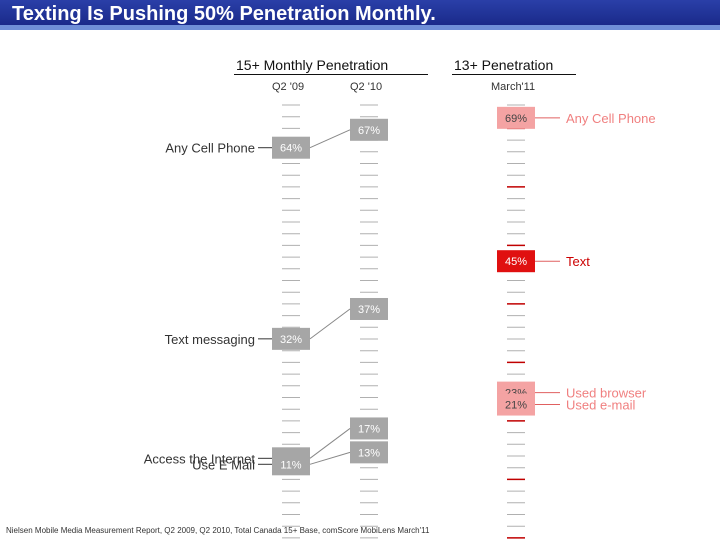  I want to click on header-right-underline, so click(514, 74).